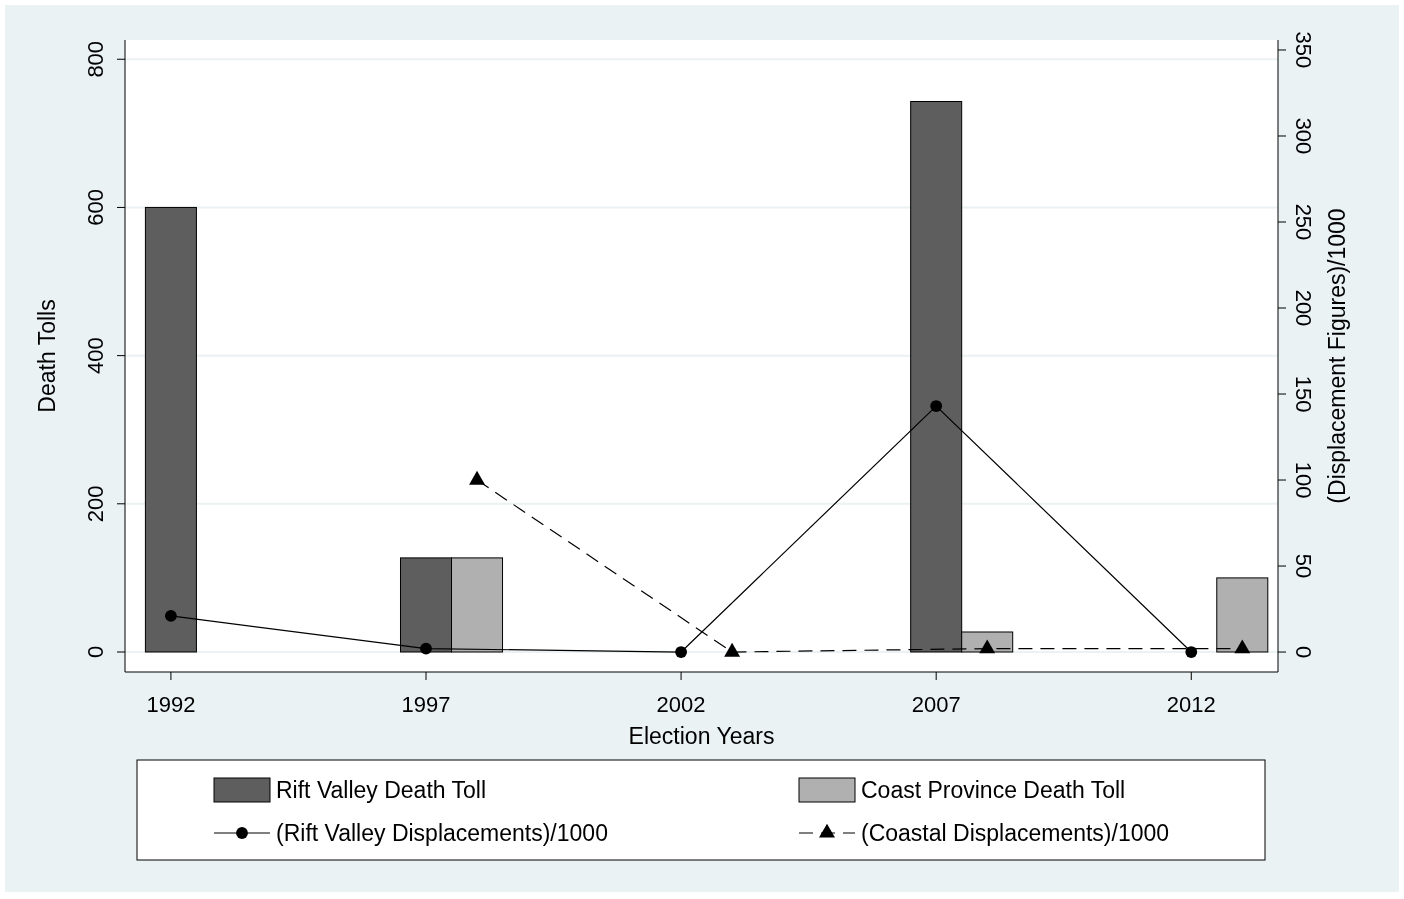 The width and height of the screenshot is (1404, 899). Describe the element at coordinates (95, 59) in the screenshot. I see `y-tick-label: 800` at that location.